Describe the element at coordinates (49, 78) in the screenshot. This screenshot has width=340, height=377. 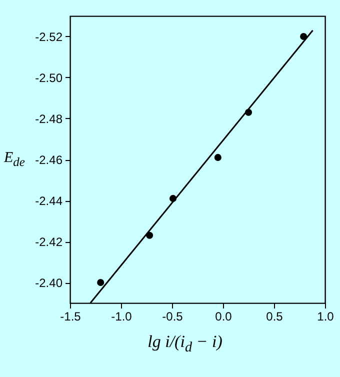
I see `y-tick-label: -2.50` at that location.